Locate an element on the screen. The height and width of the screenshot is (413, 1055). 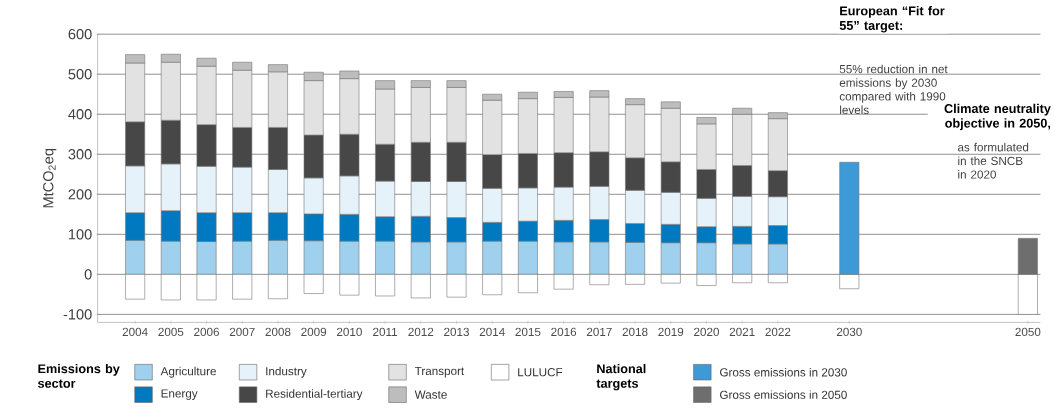
text: European “Fit for 55” target: is located at coordinates (892, 19).